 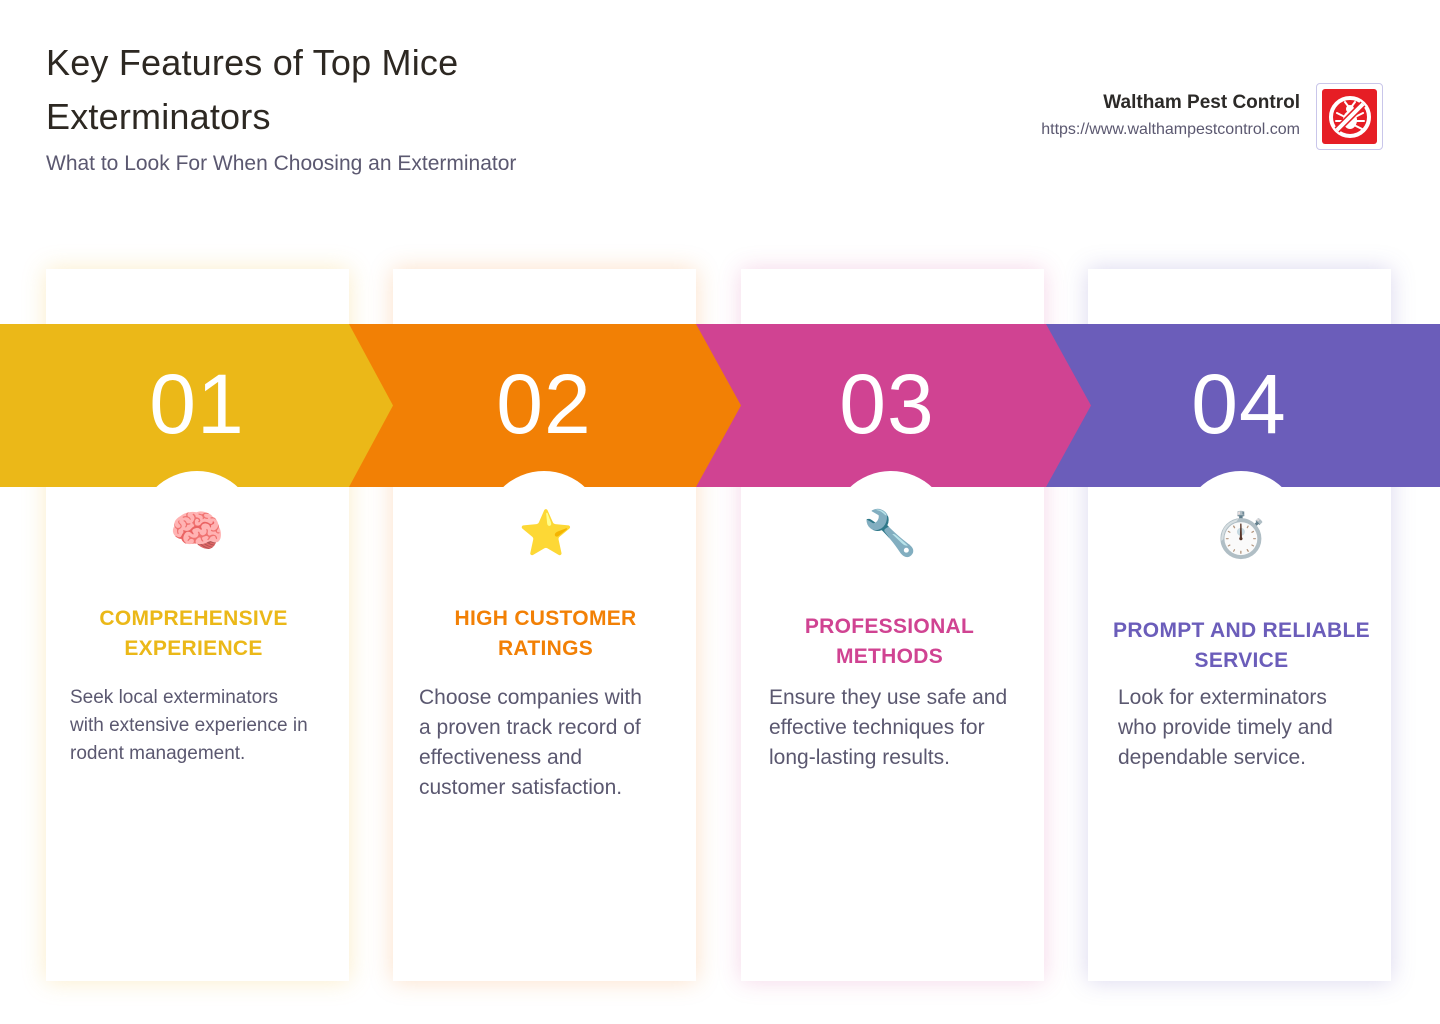 I want to click on card-4-heading: PROMPT AND RELIABLE SERVICE, so click(x=1241, y=645).